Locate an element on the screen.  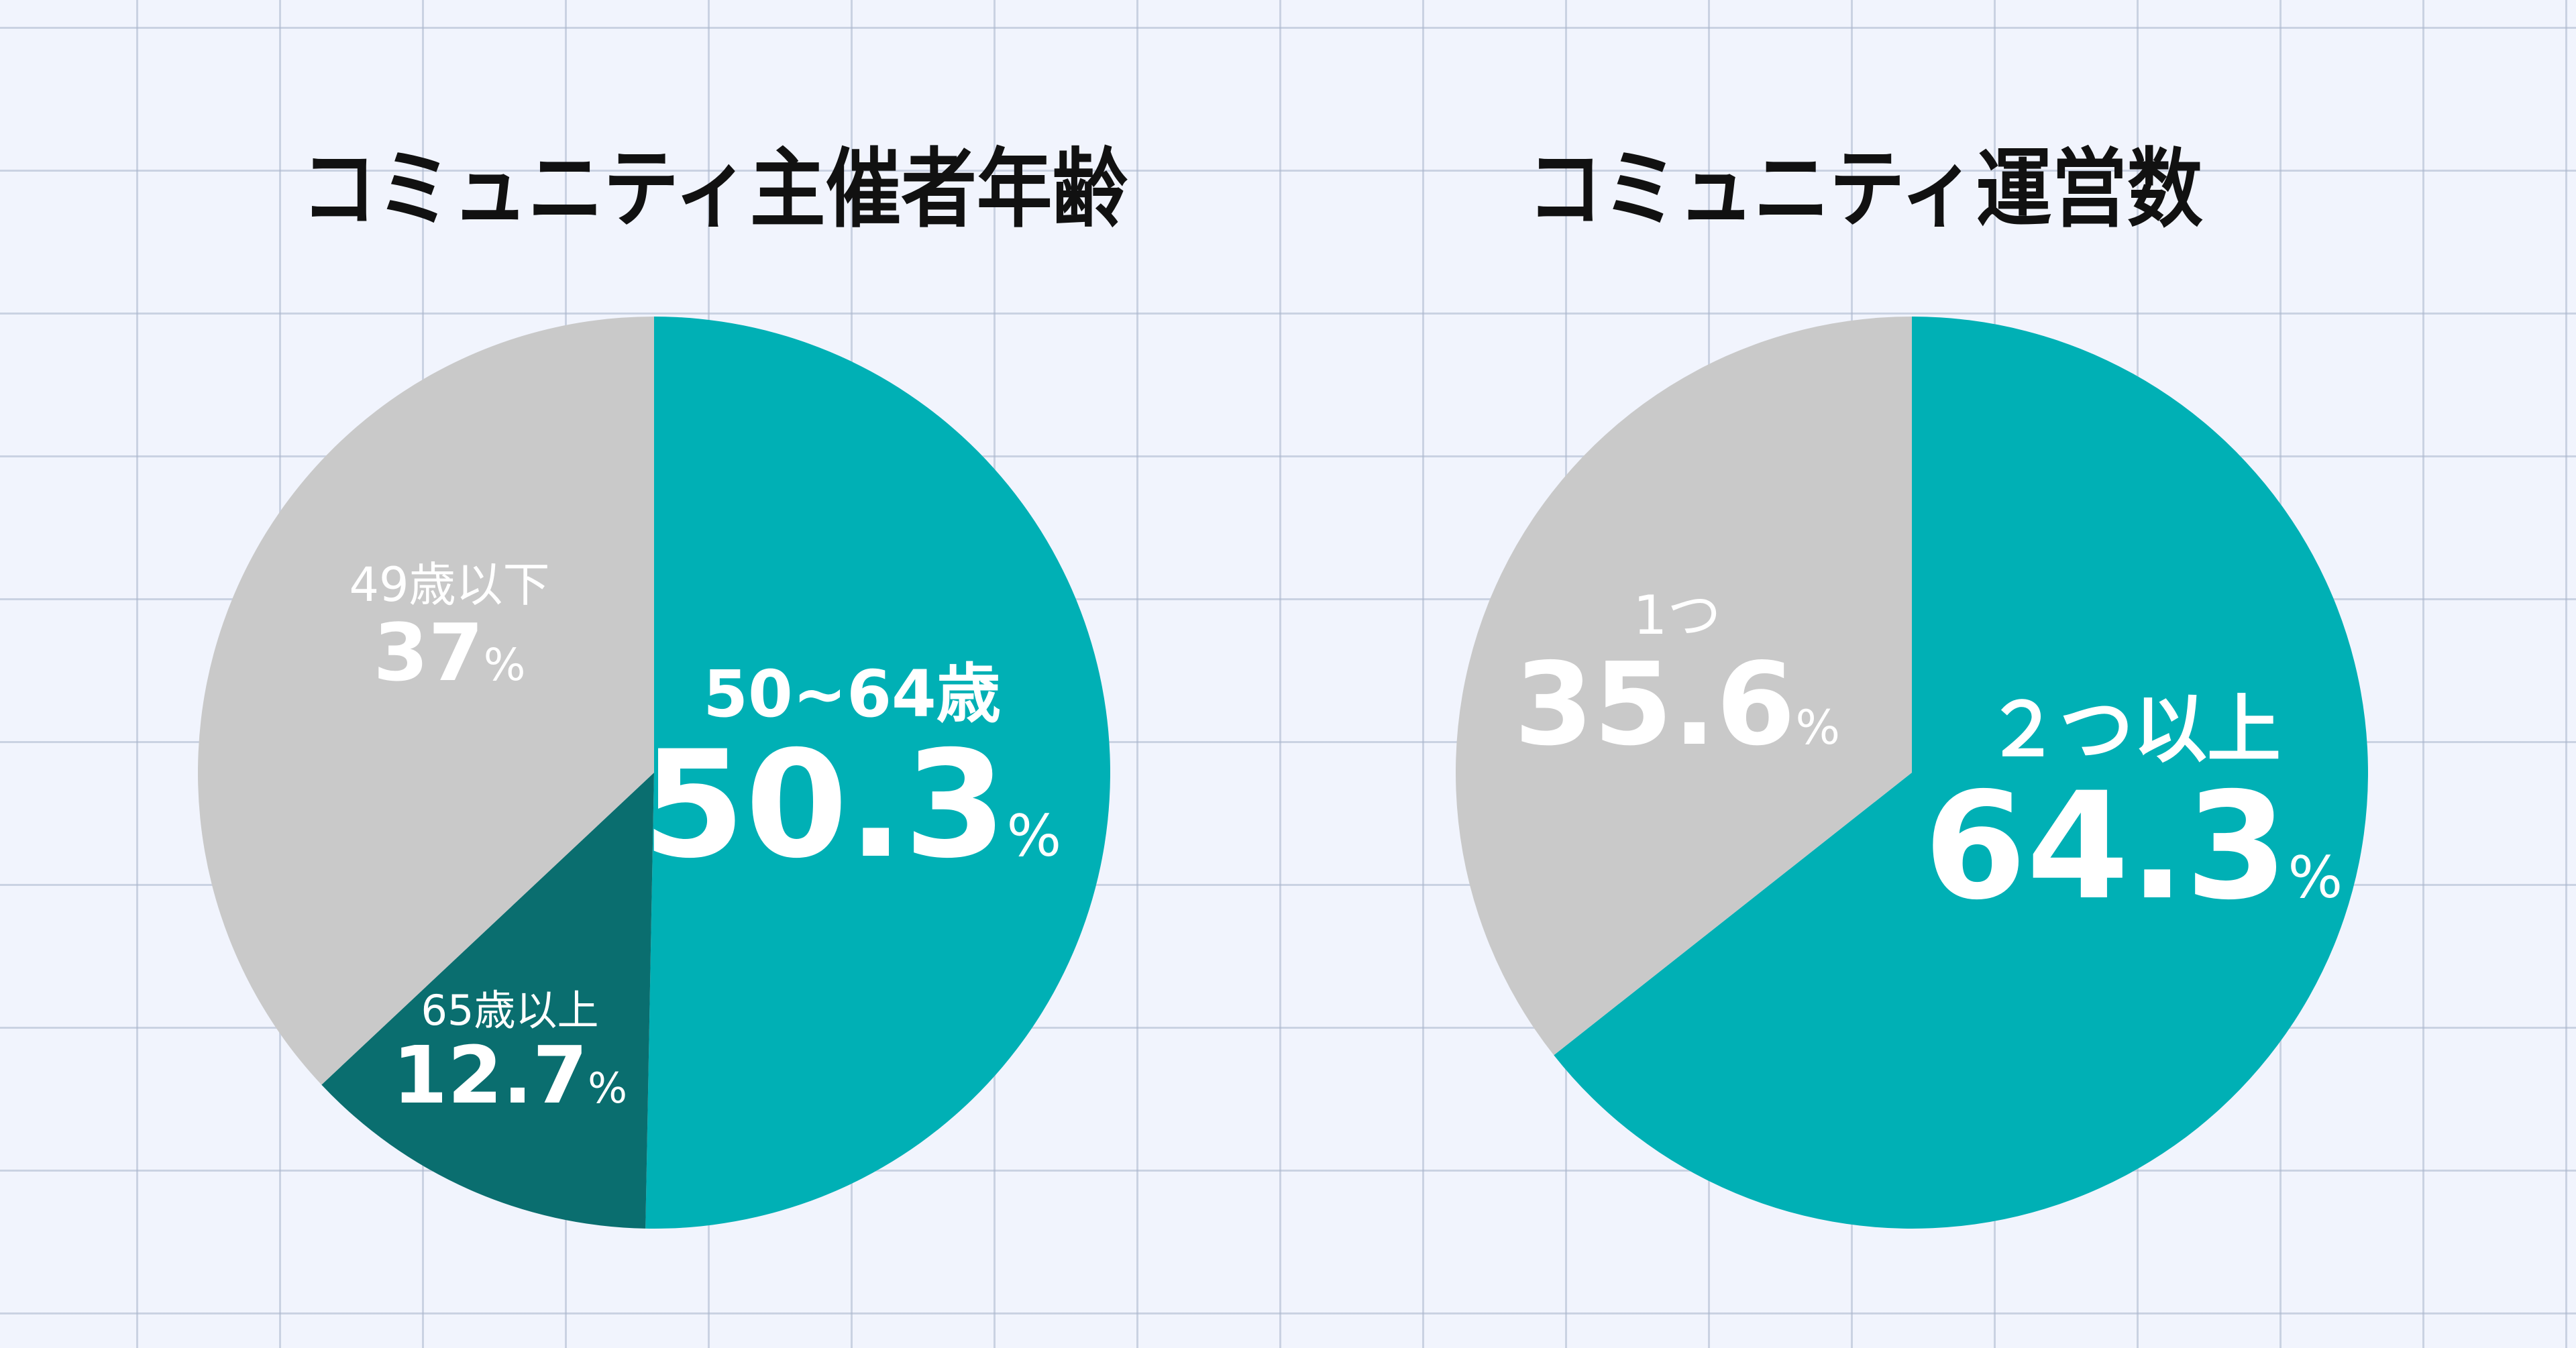
slice-label-age-under-49: 49歳以下 37% is located at coordinates (449, 624).